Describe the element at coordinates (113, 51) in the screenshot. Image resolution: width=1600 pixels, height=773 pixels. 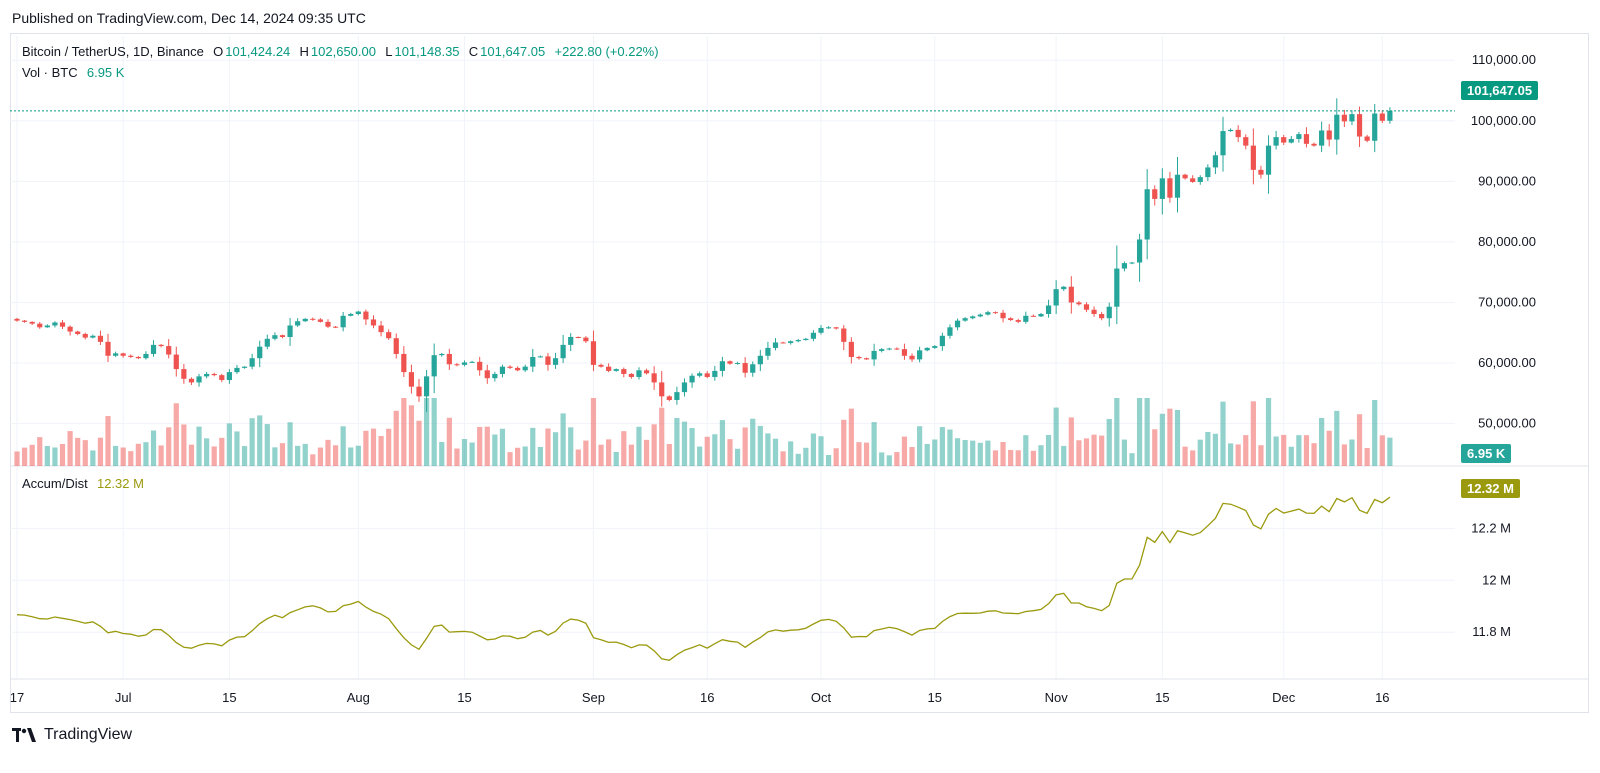
I see `symbol-label: Bitcoin / TetherUS, 1D, Binance` at that location.